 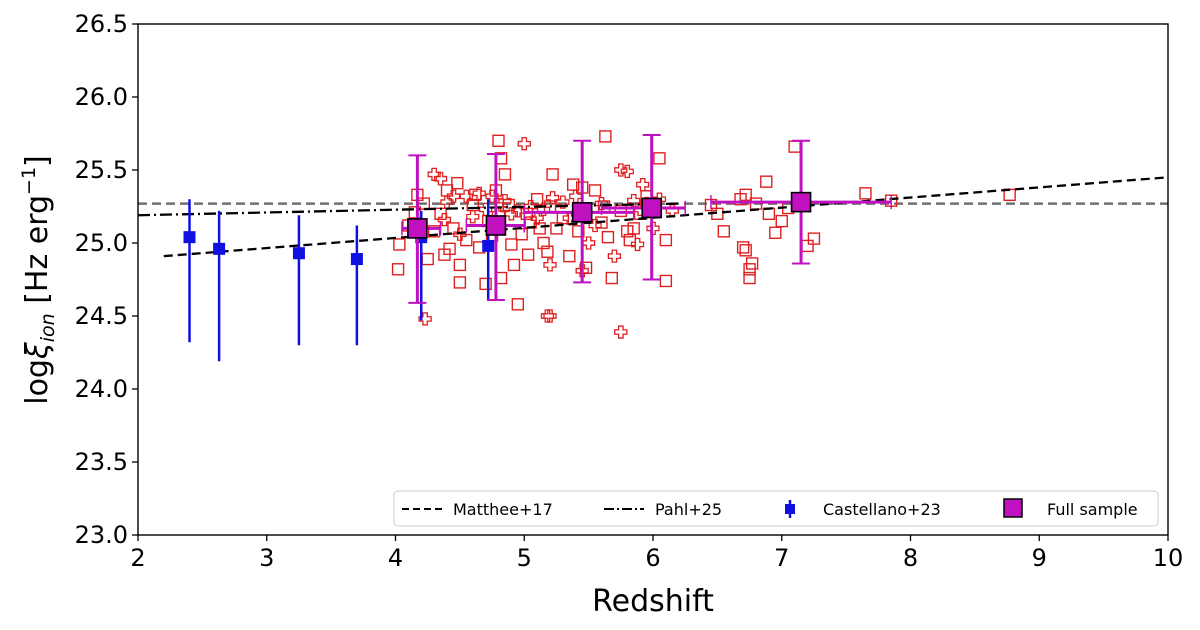 I want to click on x-tick-label-2: 4, so click(x=395, y=558).